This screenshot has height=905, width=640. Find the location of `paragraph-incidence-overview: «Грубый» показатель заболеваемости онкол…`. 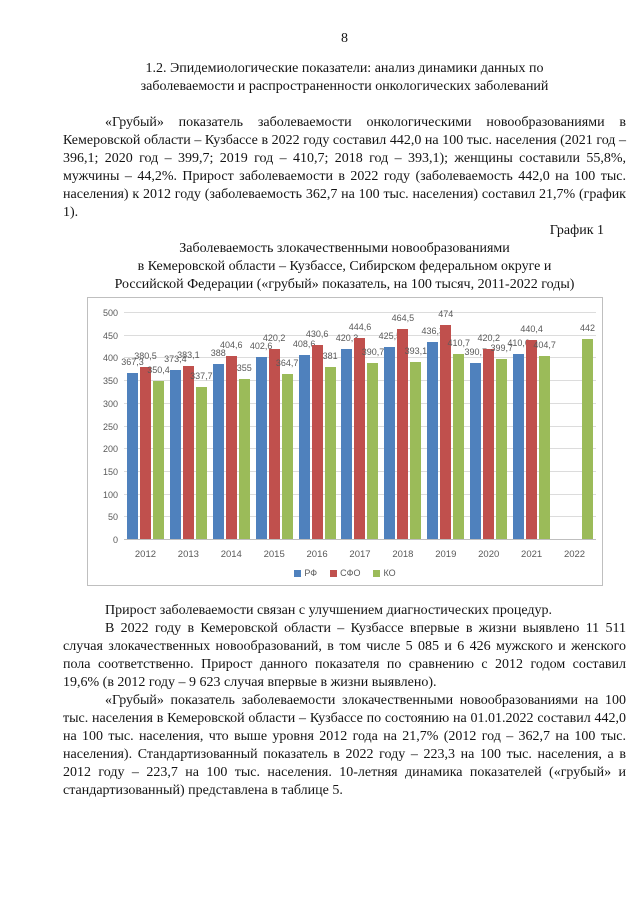

paragraph-incidence-overview: «Грубый» показатель заболеваемости онкол… is located at coordinates (344, 167).